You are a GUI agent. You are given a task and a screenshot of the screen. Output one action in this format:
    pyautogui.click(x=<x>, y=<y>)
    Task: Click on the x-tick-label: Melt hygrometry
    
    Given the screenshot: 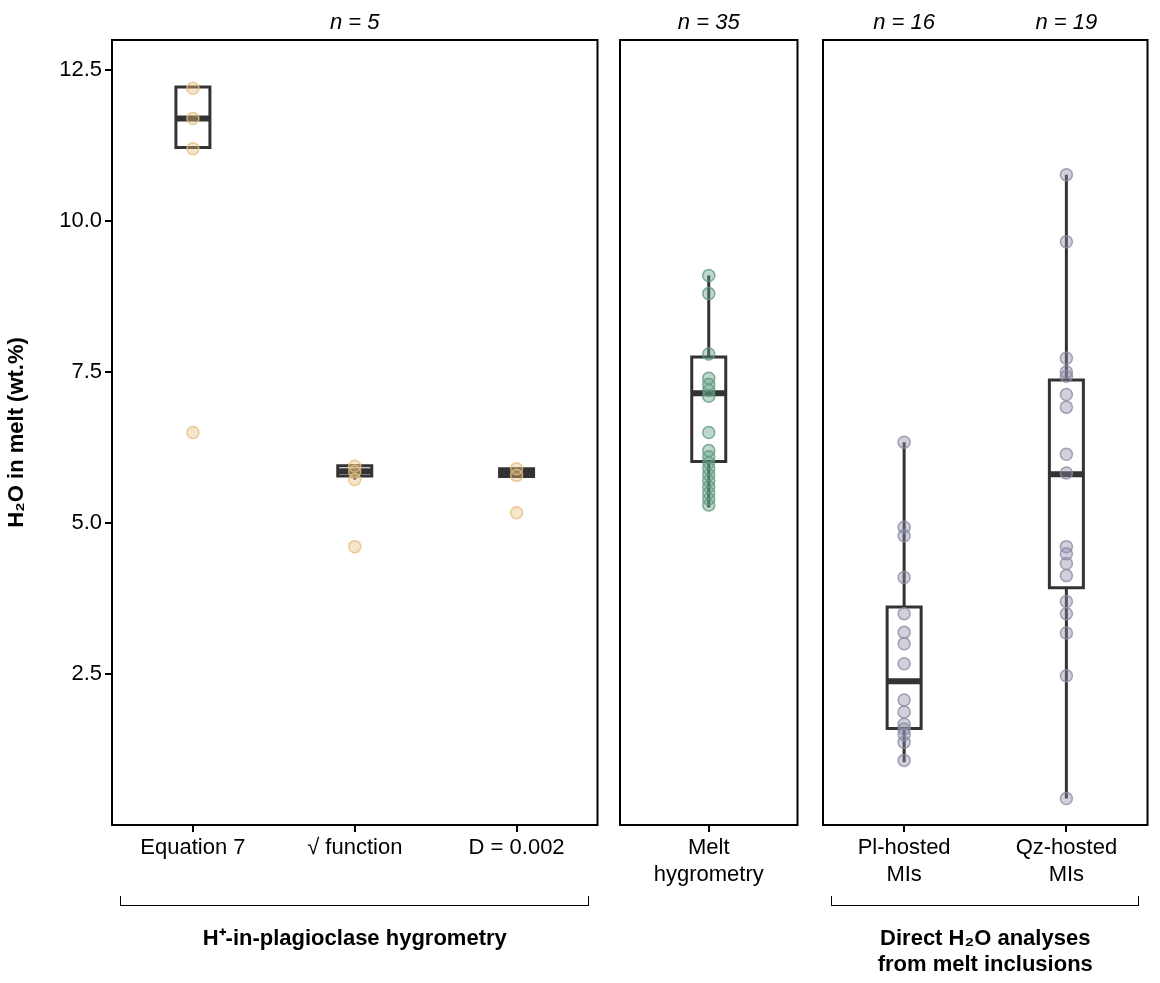 What is the action you would take?
    pyautogui.click(x=708, y=860)
    